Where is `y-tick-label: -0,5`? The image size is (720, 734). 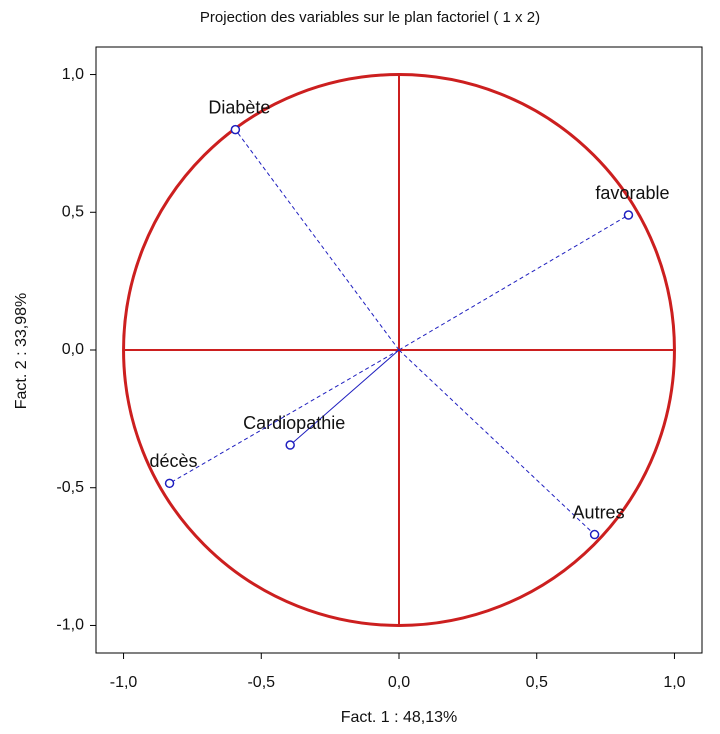 y-tick-label: -0,5 is located at coordinates (70, 487).